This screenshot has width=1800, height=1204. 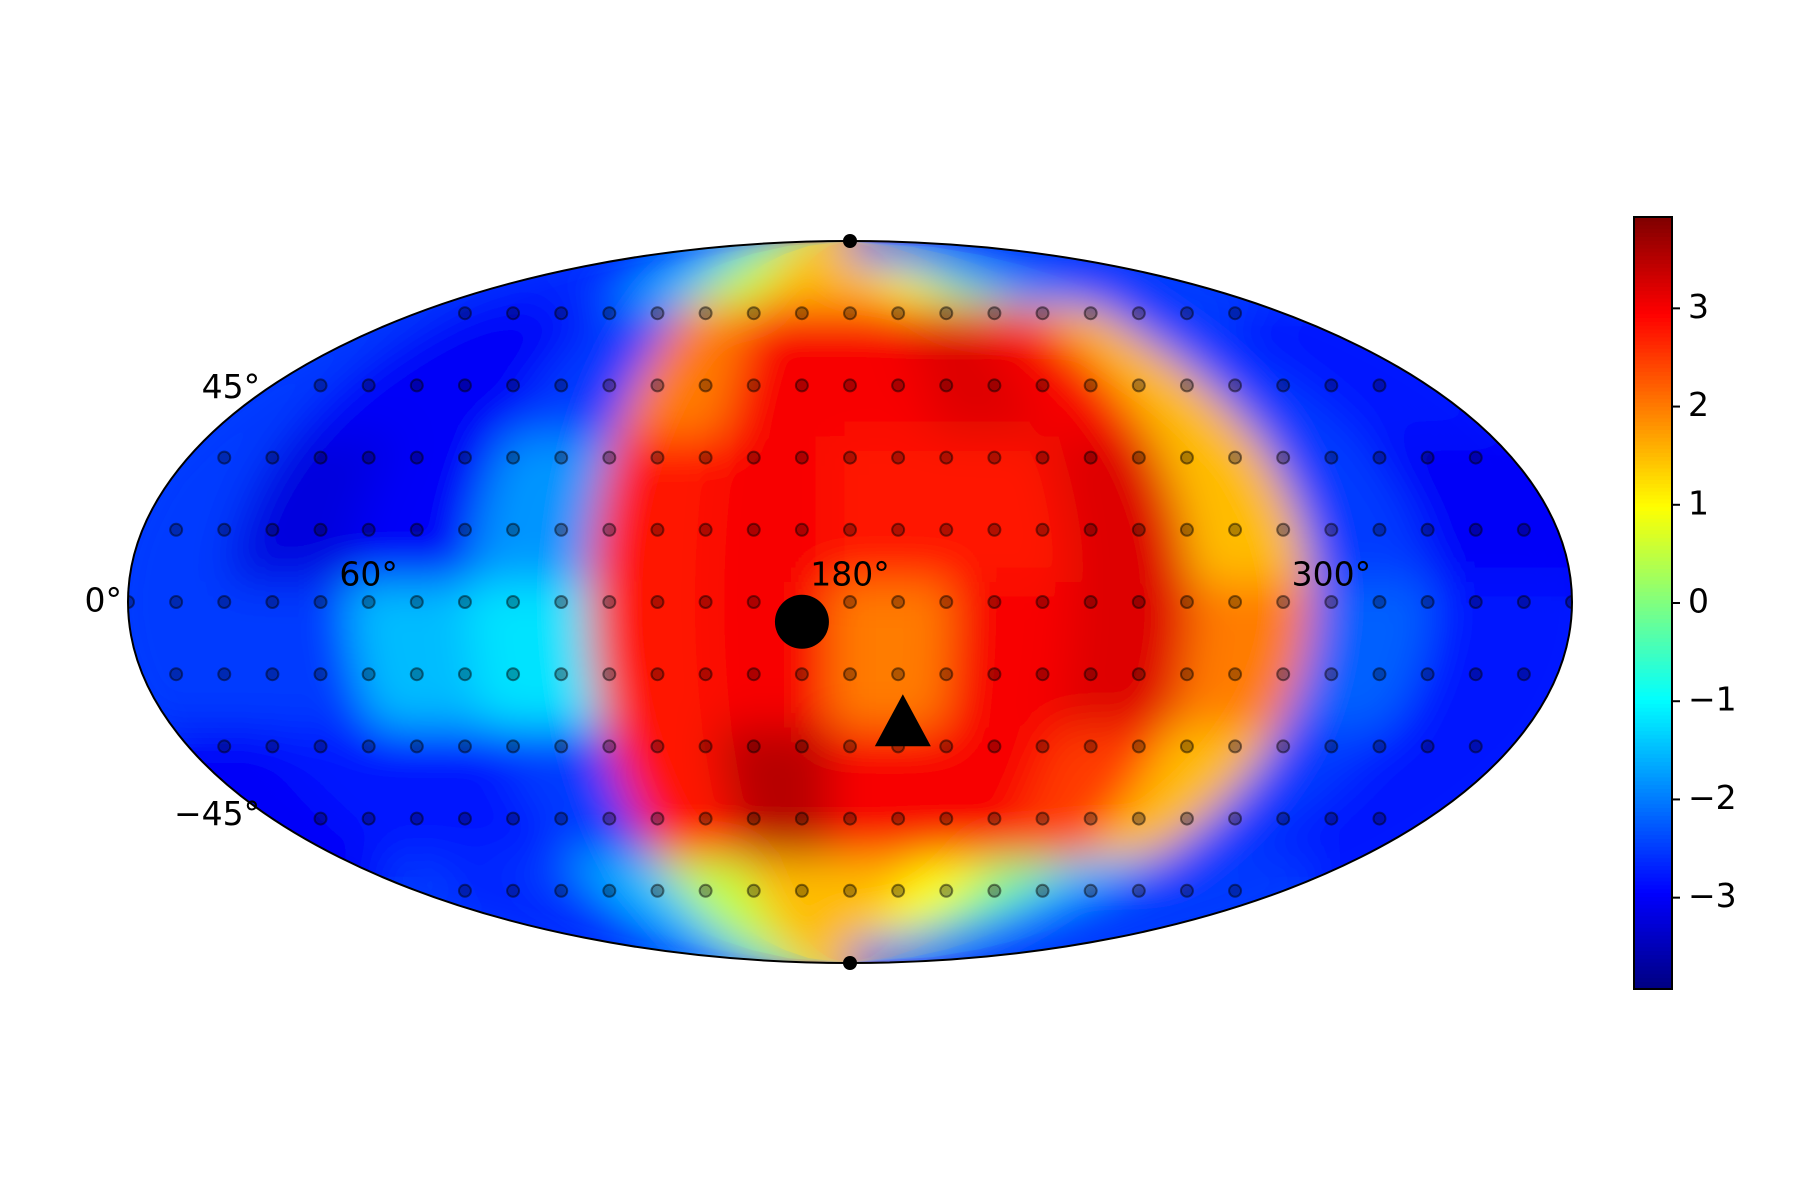 I want to click on colorbar: −3 −2 −1 0 1 2 3, so click(x=1685, y=603).